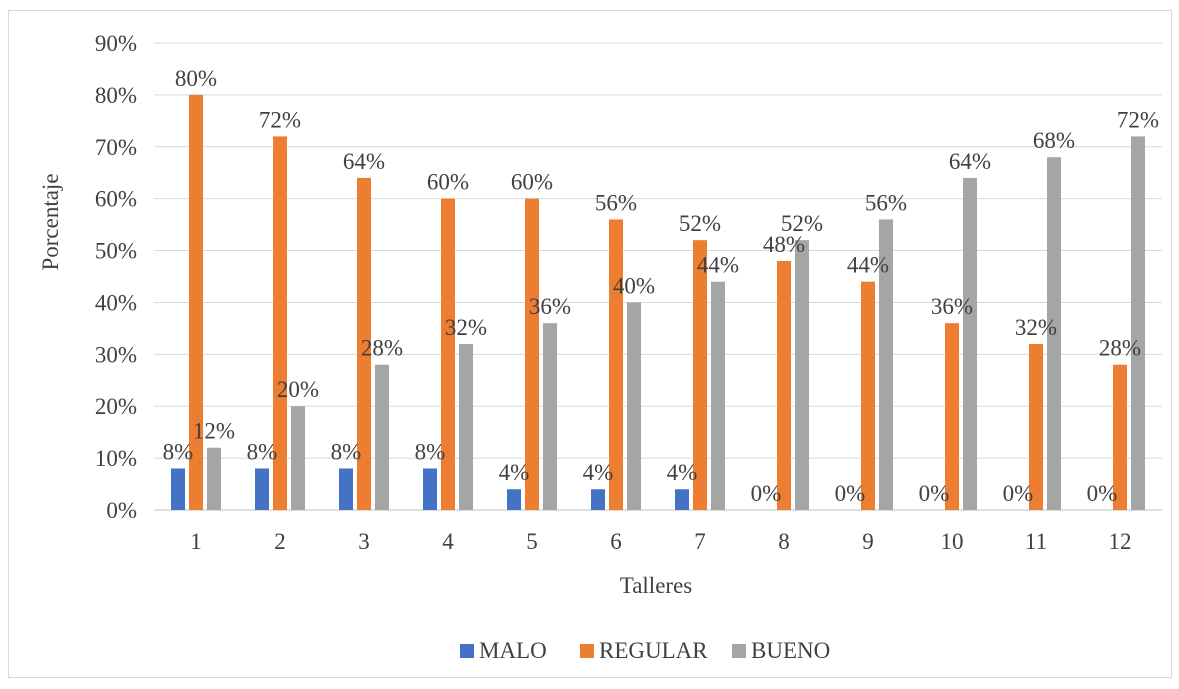 This screenshot has height=689, width=1179. I want to click on y-tick-label: 90%, so click(116, 43).